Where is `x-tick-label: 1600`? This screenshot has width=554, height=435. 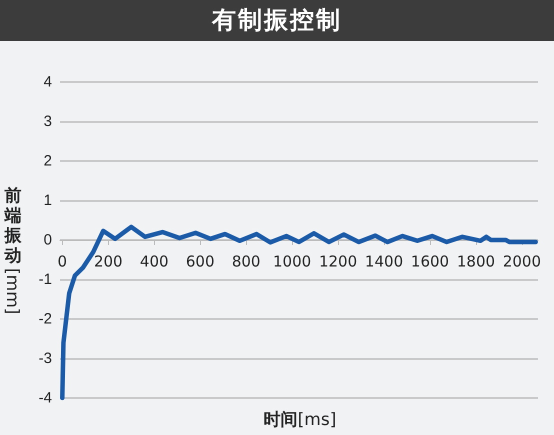
x-tick-label: 1600 is located at coordinates (430, 261).